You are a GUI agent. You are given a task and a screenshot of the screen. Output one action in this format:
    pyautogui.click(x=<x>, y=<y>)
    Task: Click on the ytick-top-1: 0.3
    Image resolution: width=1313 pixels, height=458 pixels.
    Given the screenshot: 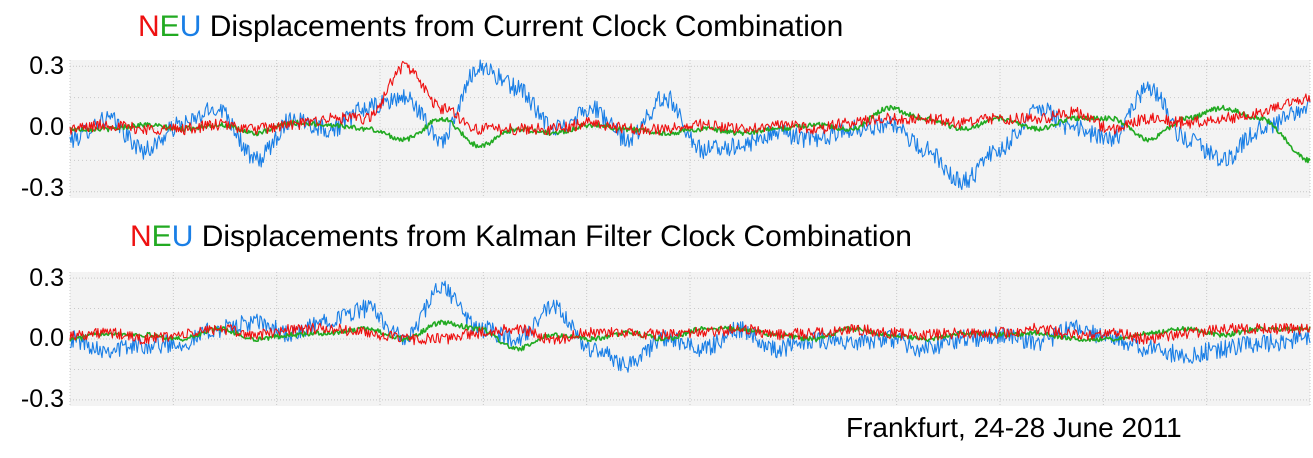 What is the action you would take?
    pyautogui.click(x=46, y=66)
    